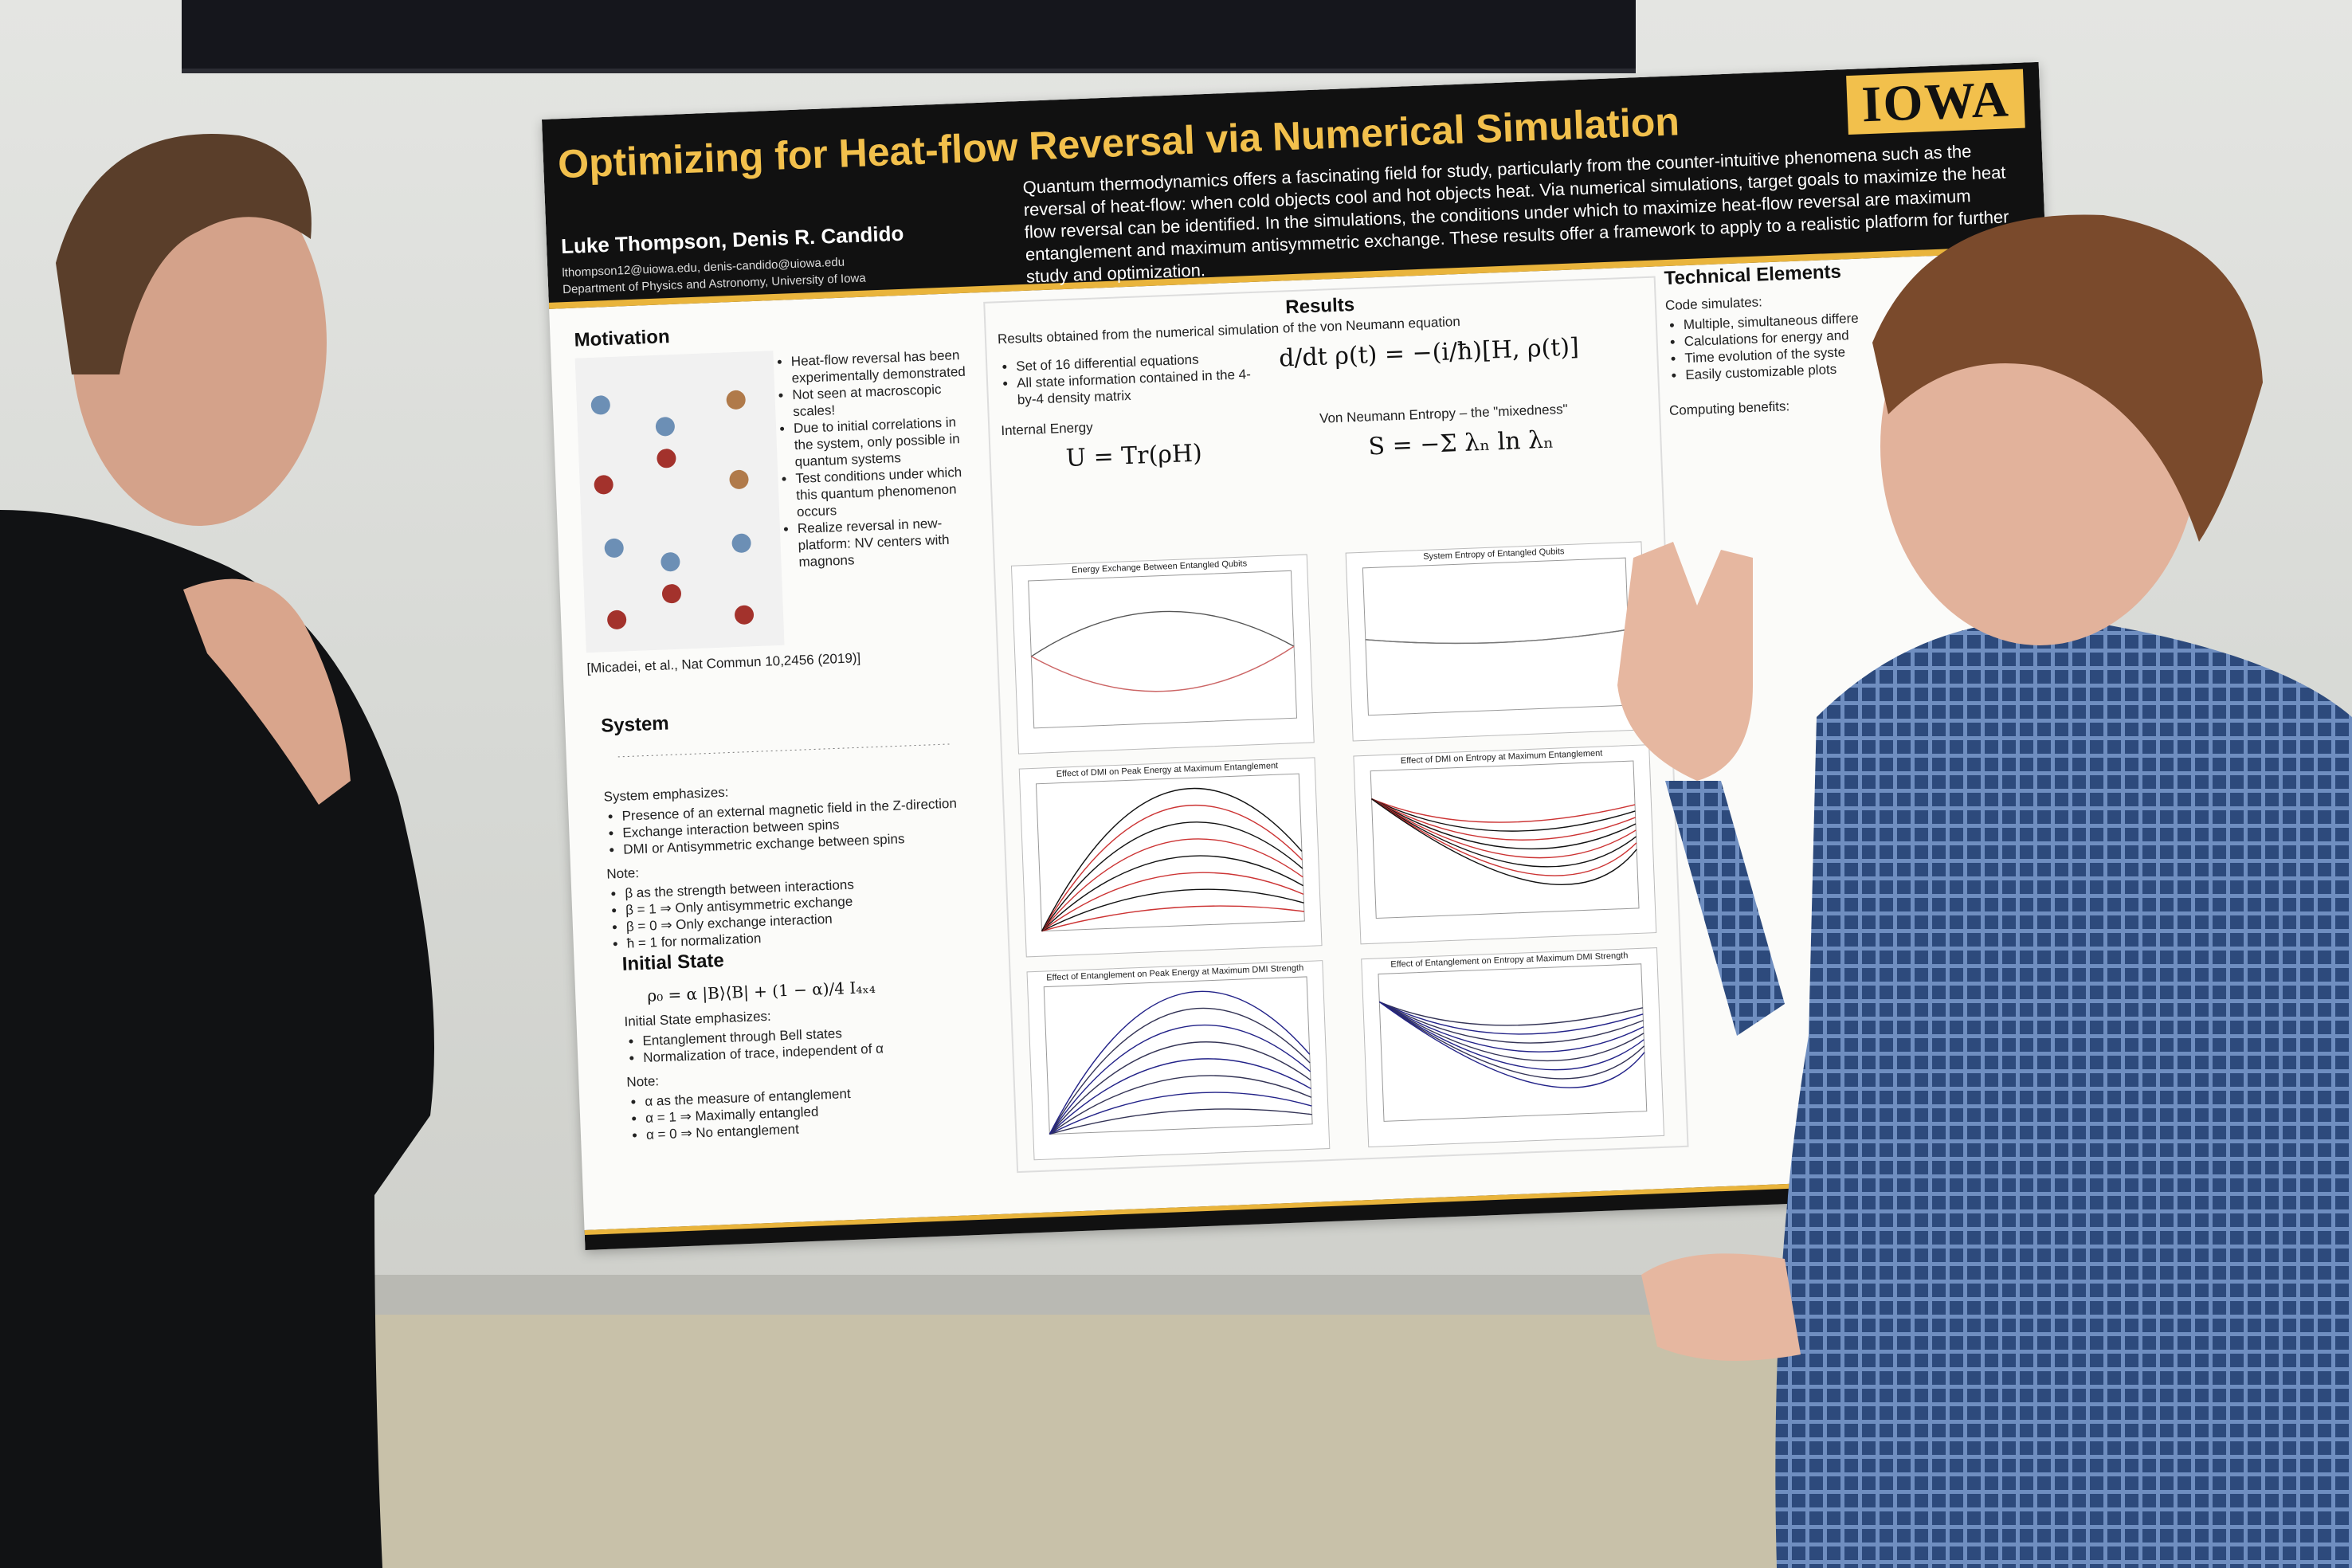 This screenshot has height=1568, width=2352. I want to click on left-person-hair, so click(184, 254).